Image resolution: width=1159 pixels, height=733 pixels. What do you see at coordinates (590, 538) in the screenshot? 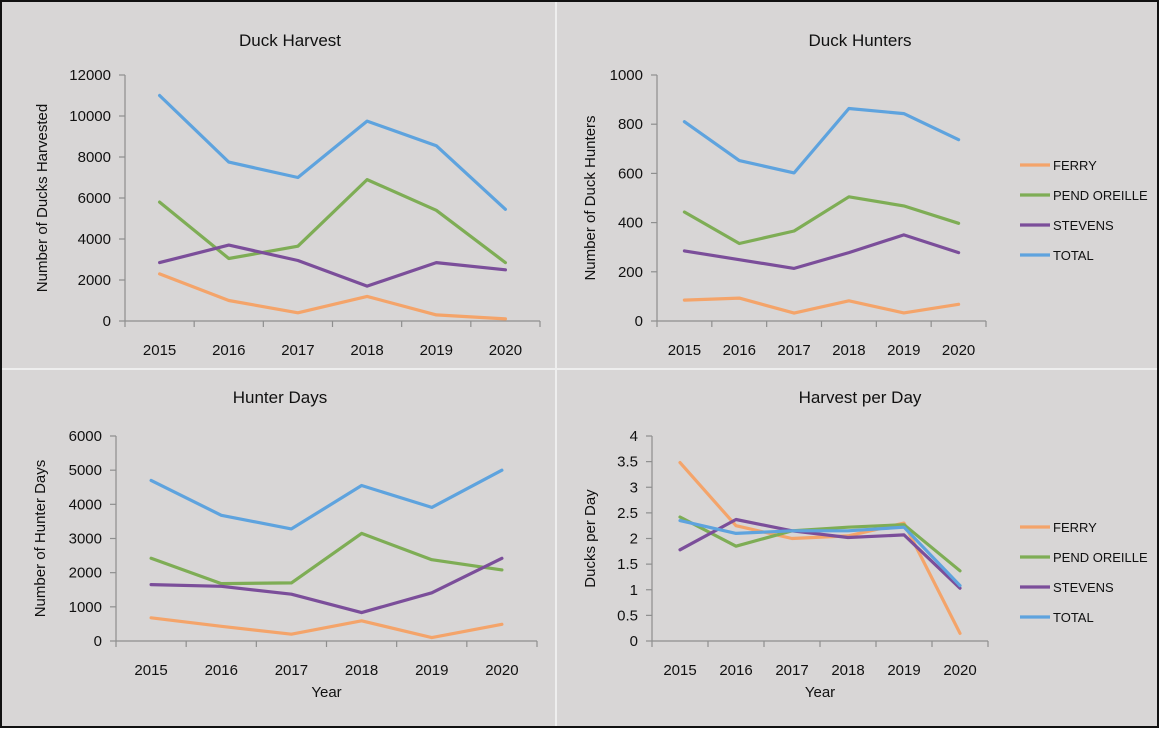
I see `y-axis-title: Ducks per Day` at bounding box center [590, 538].